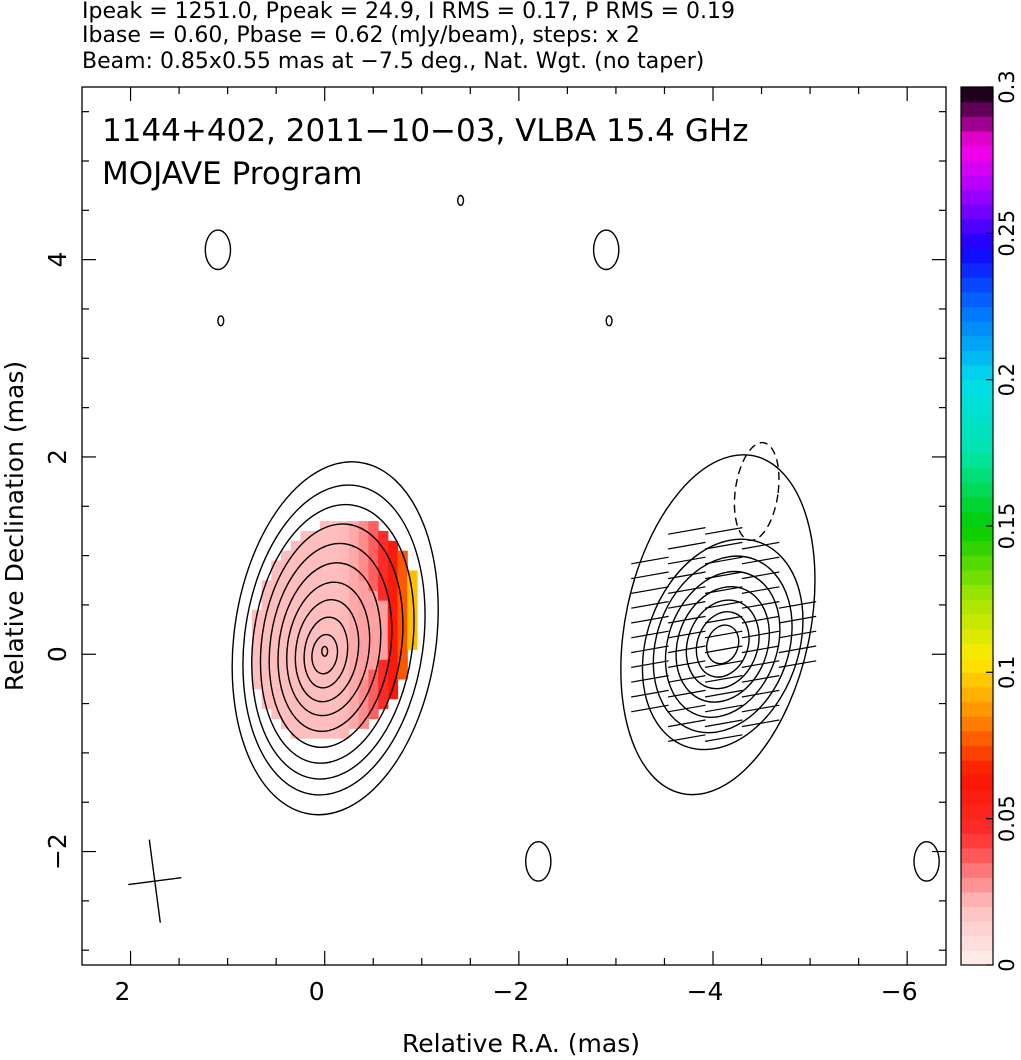  Describe the element at coordinates (14, 526) in the screenshot. I see `y-axis-label: Relative Declination (mas)` at that location.